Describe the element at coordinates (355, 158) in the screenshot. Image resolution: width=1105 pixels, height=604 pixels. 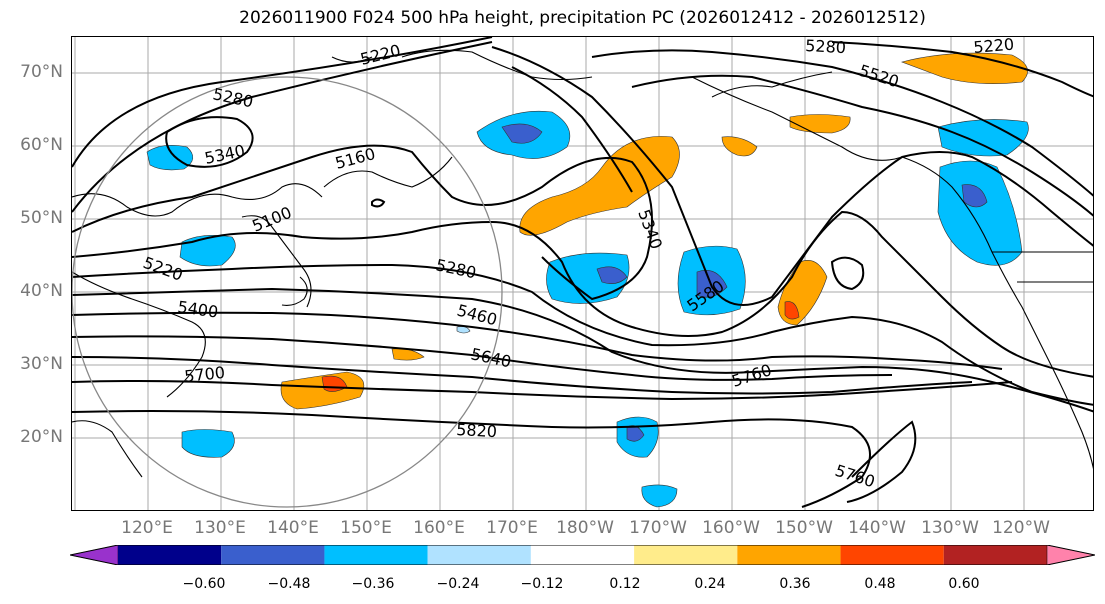
I see `contour-label: 5160` at that location.